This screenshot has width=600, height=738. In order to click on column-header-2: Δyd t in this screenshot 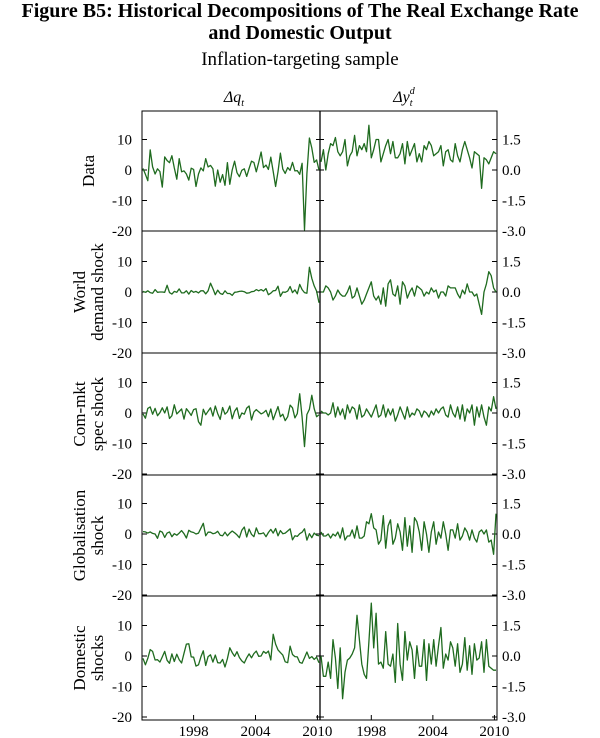, I will do `click(404, 97)`.